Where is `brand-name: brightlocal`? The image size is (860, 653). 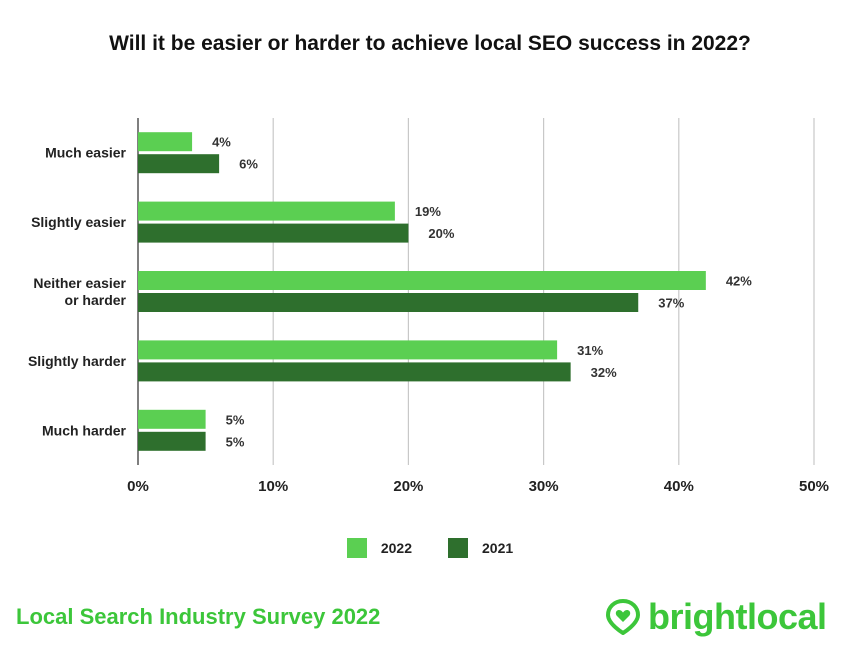
brand-name: brightlocal is located at coordinates (737, 616).